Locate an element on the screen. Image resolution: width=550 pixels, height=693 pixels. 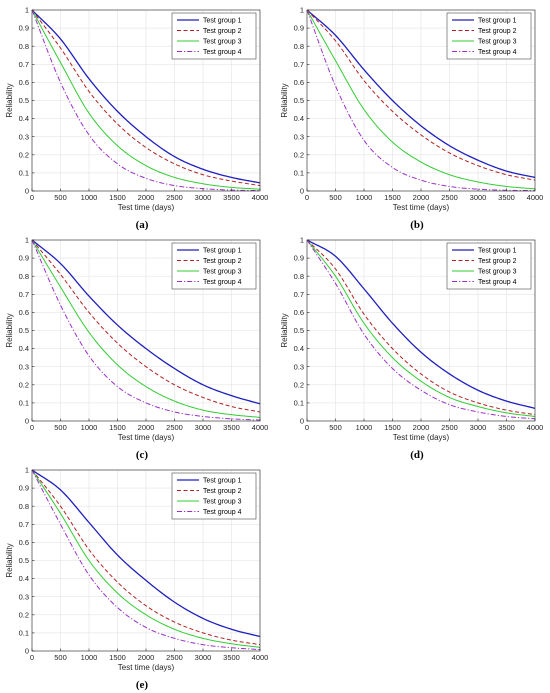
panel-caption: (a) is located at coordinates (142, 225).